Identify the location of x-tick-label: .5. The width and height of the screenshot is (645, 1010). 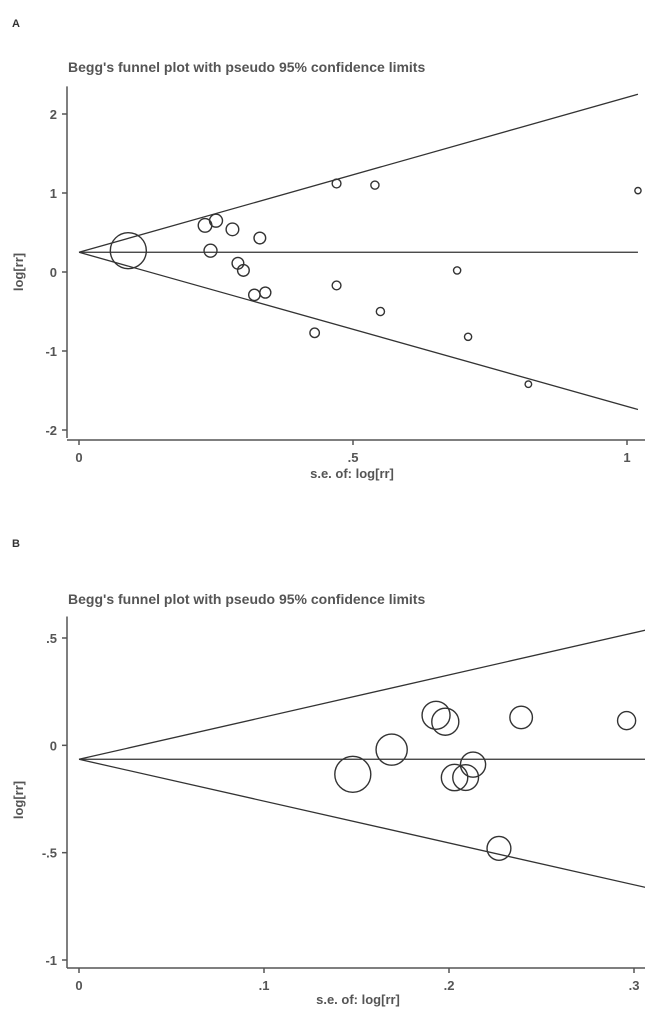
(353, 457).